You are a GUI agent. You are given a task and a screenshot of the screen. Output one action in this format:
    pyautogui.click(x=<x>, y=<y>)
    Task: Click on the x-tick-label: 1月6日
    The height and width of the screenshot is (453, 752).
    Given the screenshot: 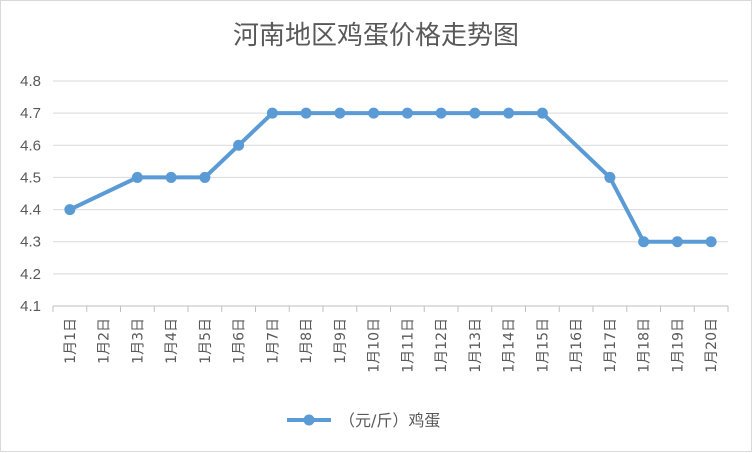 What is the action you would take?
    pyautogui.click(x=240, y=341)
    